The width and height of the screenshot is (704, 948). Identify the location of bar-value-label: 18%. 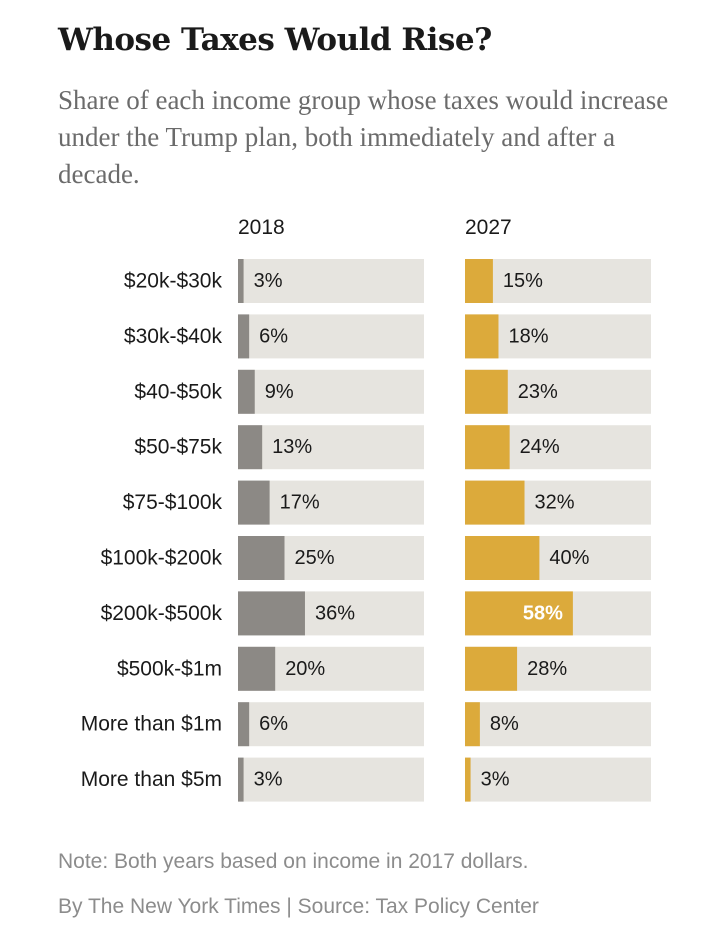
(528, 336).